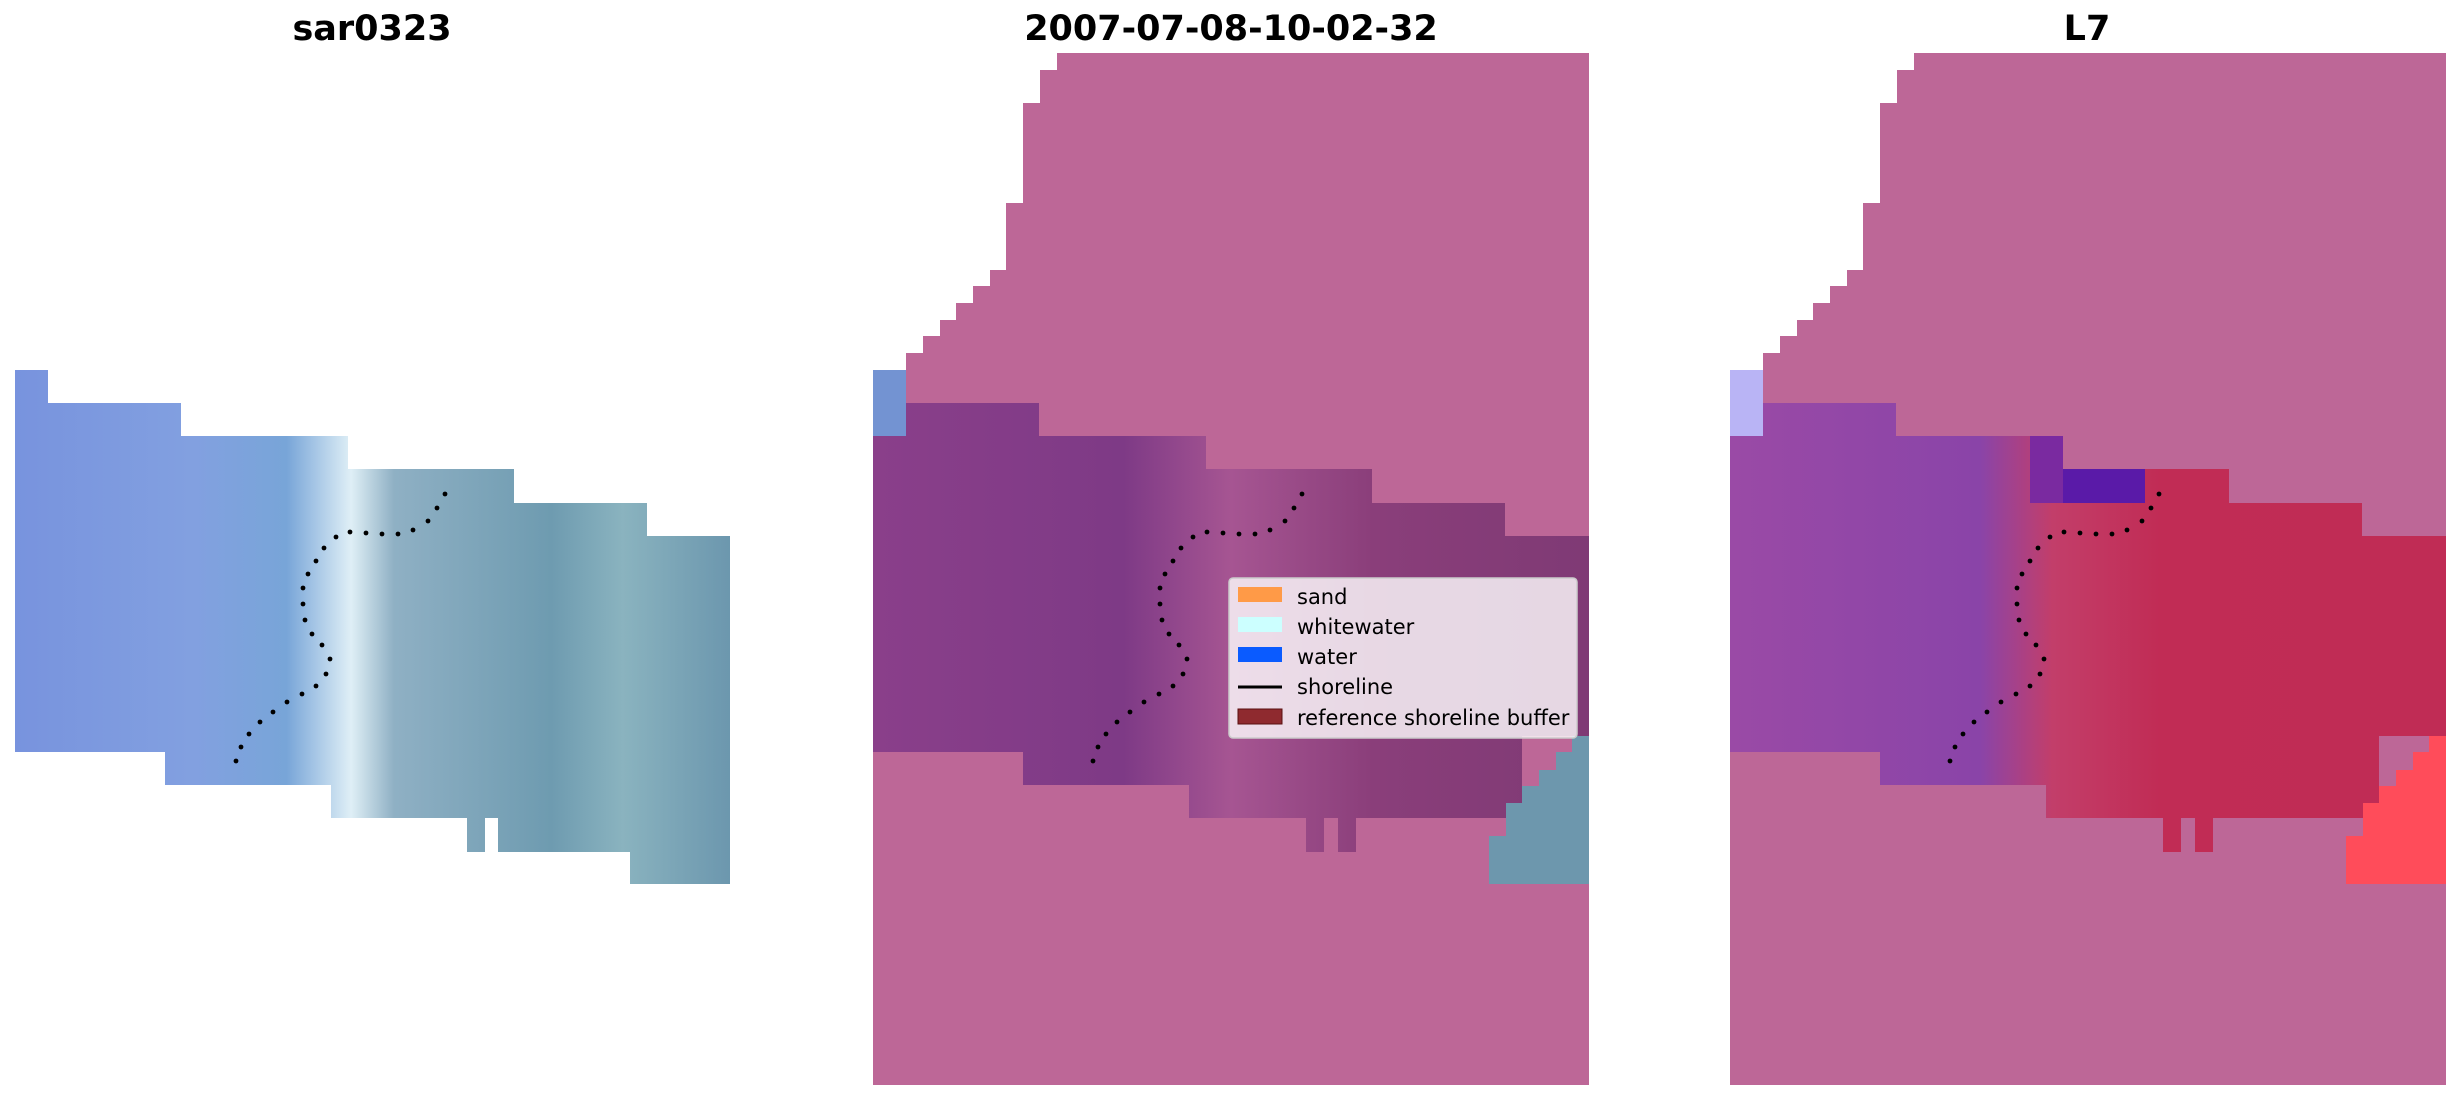 The image size is (2460, 1099). Describe the element at coordinates (1356, 627) in the screenshot. I see `legend-label-whitewater: whitewater` at that location.